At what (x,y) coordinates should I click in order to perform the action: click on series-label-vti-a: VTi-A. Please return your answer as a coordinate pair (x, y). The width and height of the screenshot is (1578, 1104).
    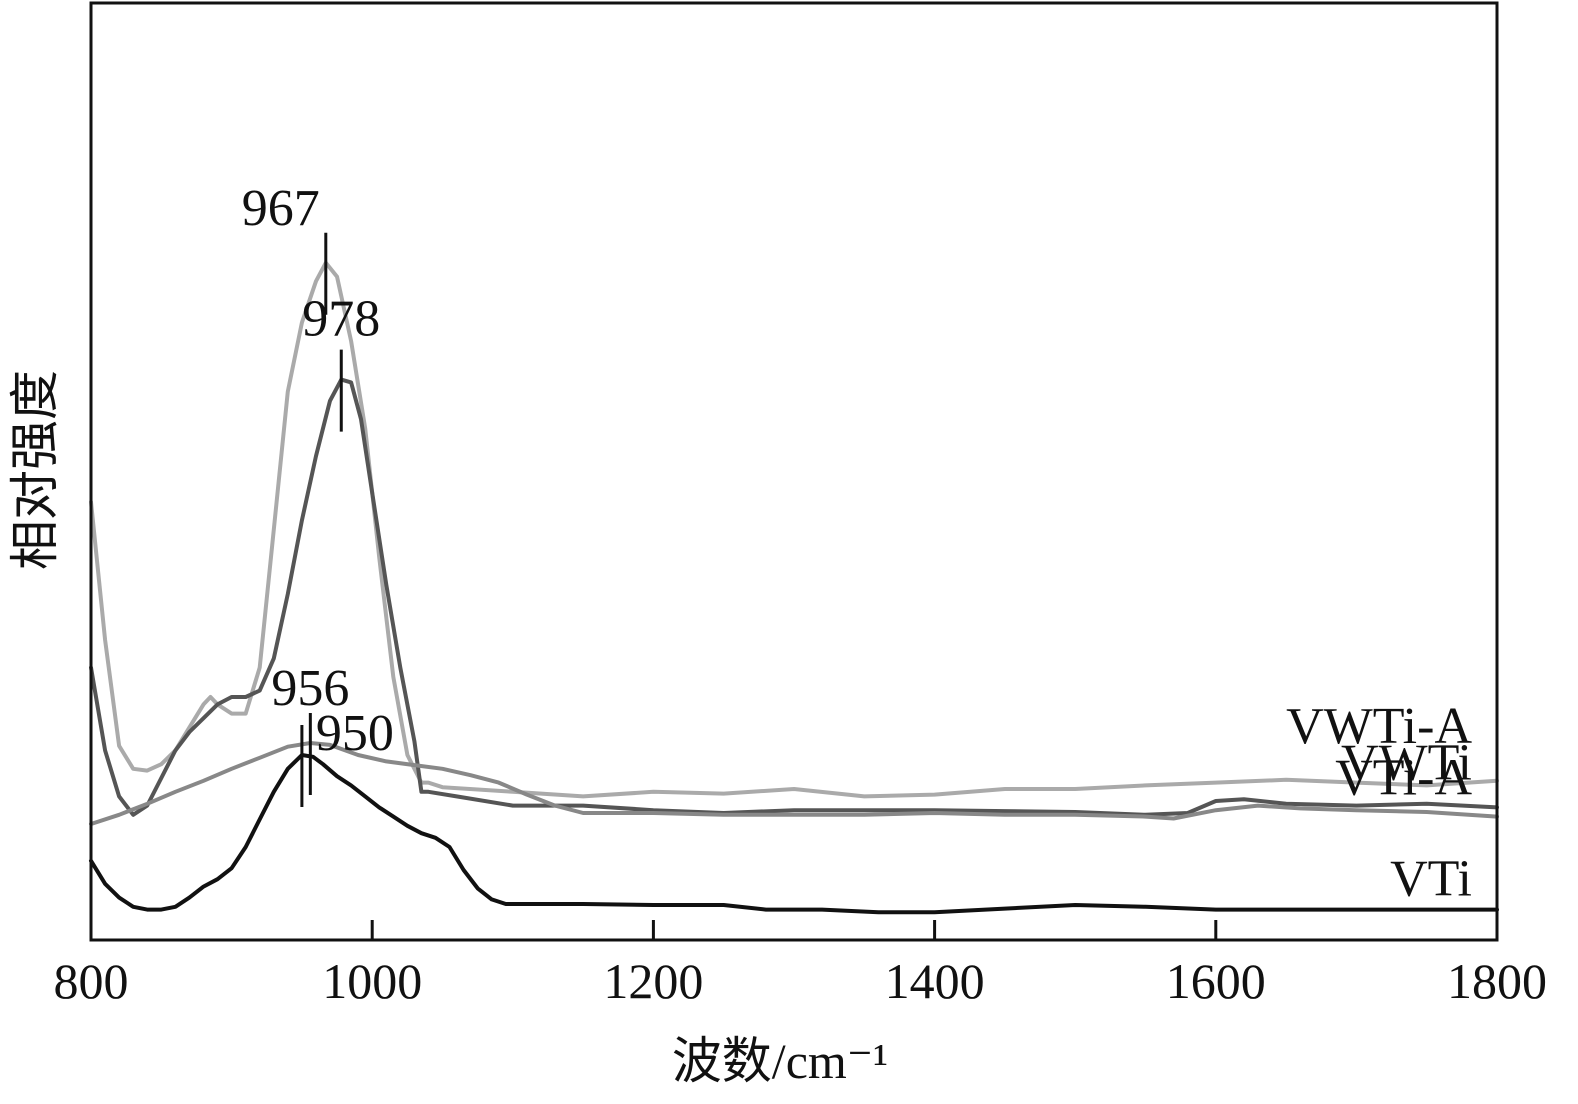
    Looking at the image, I should click on (1403, 778).